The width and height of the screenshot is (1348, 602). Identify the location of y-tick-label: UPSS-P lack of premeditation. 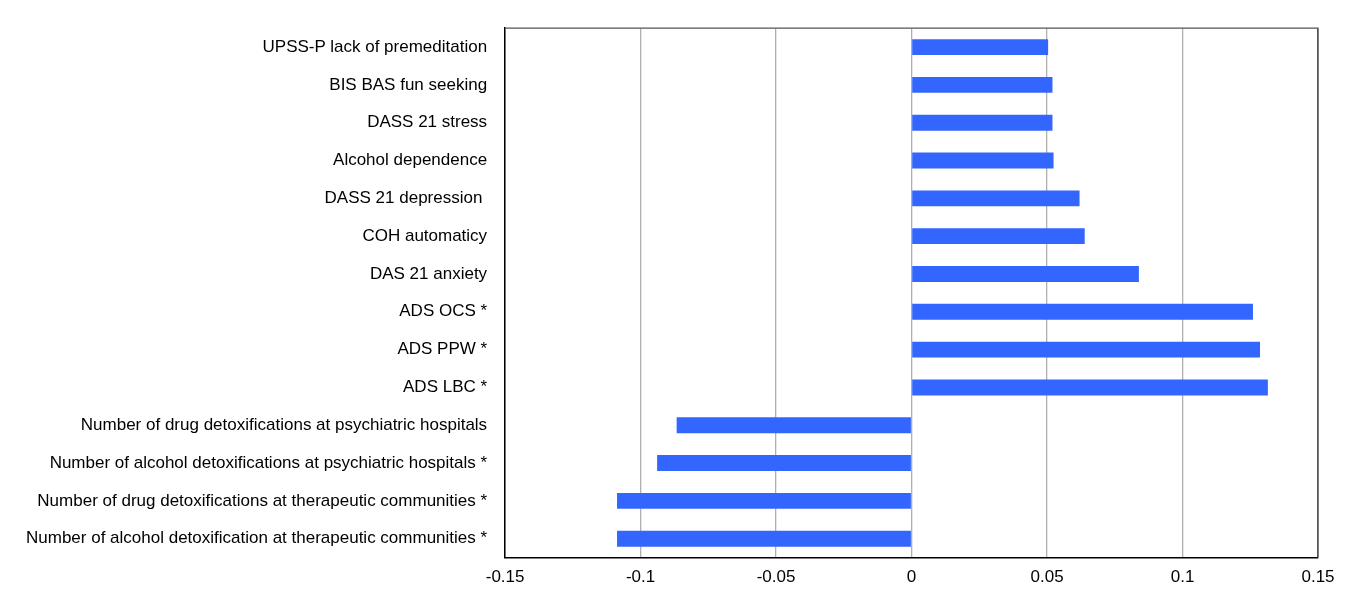
(375, 46).